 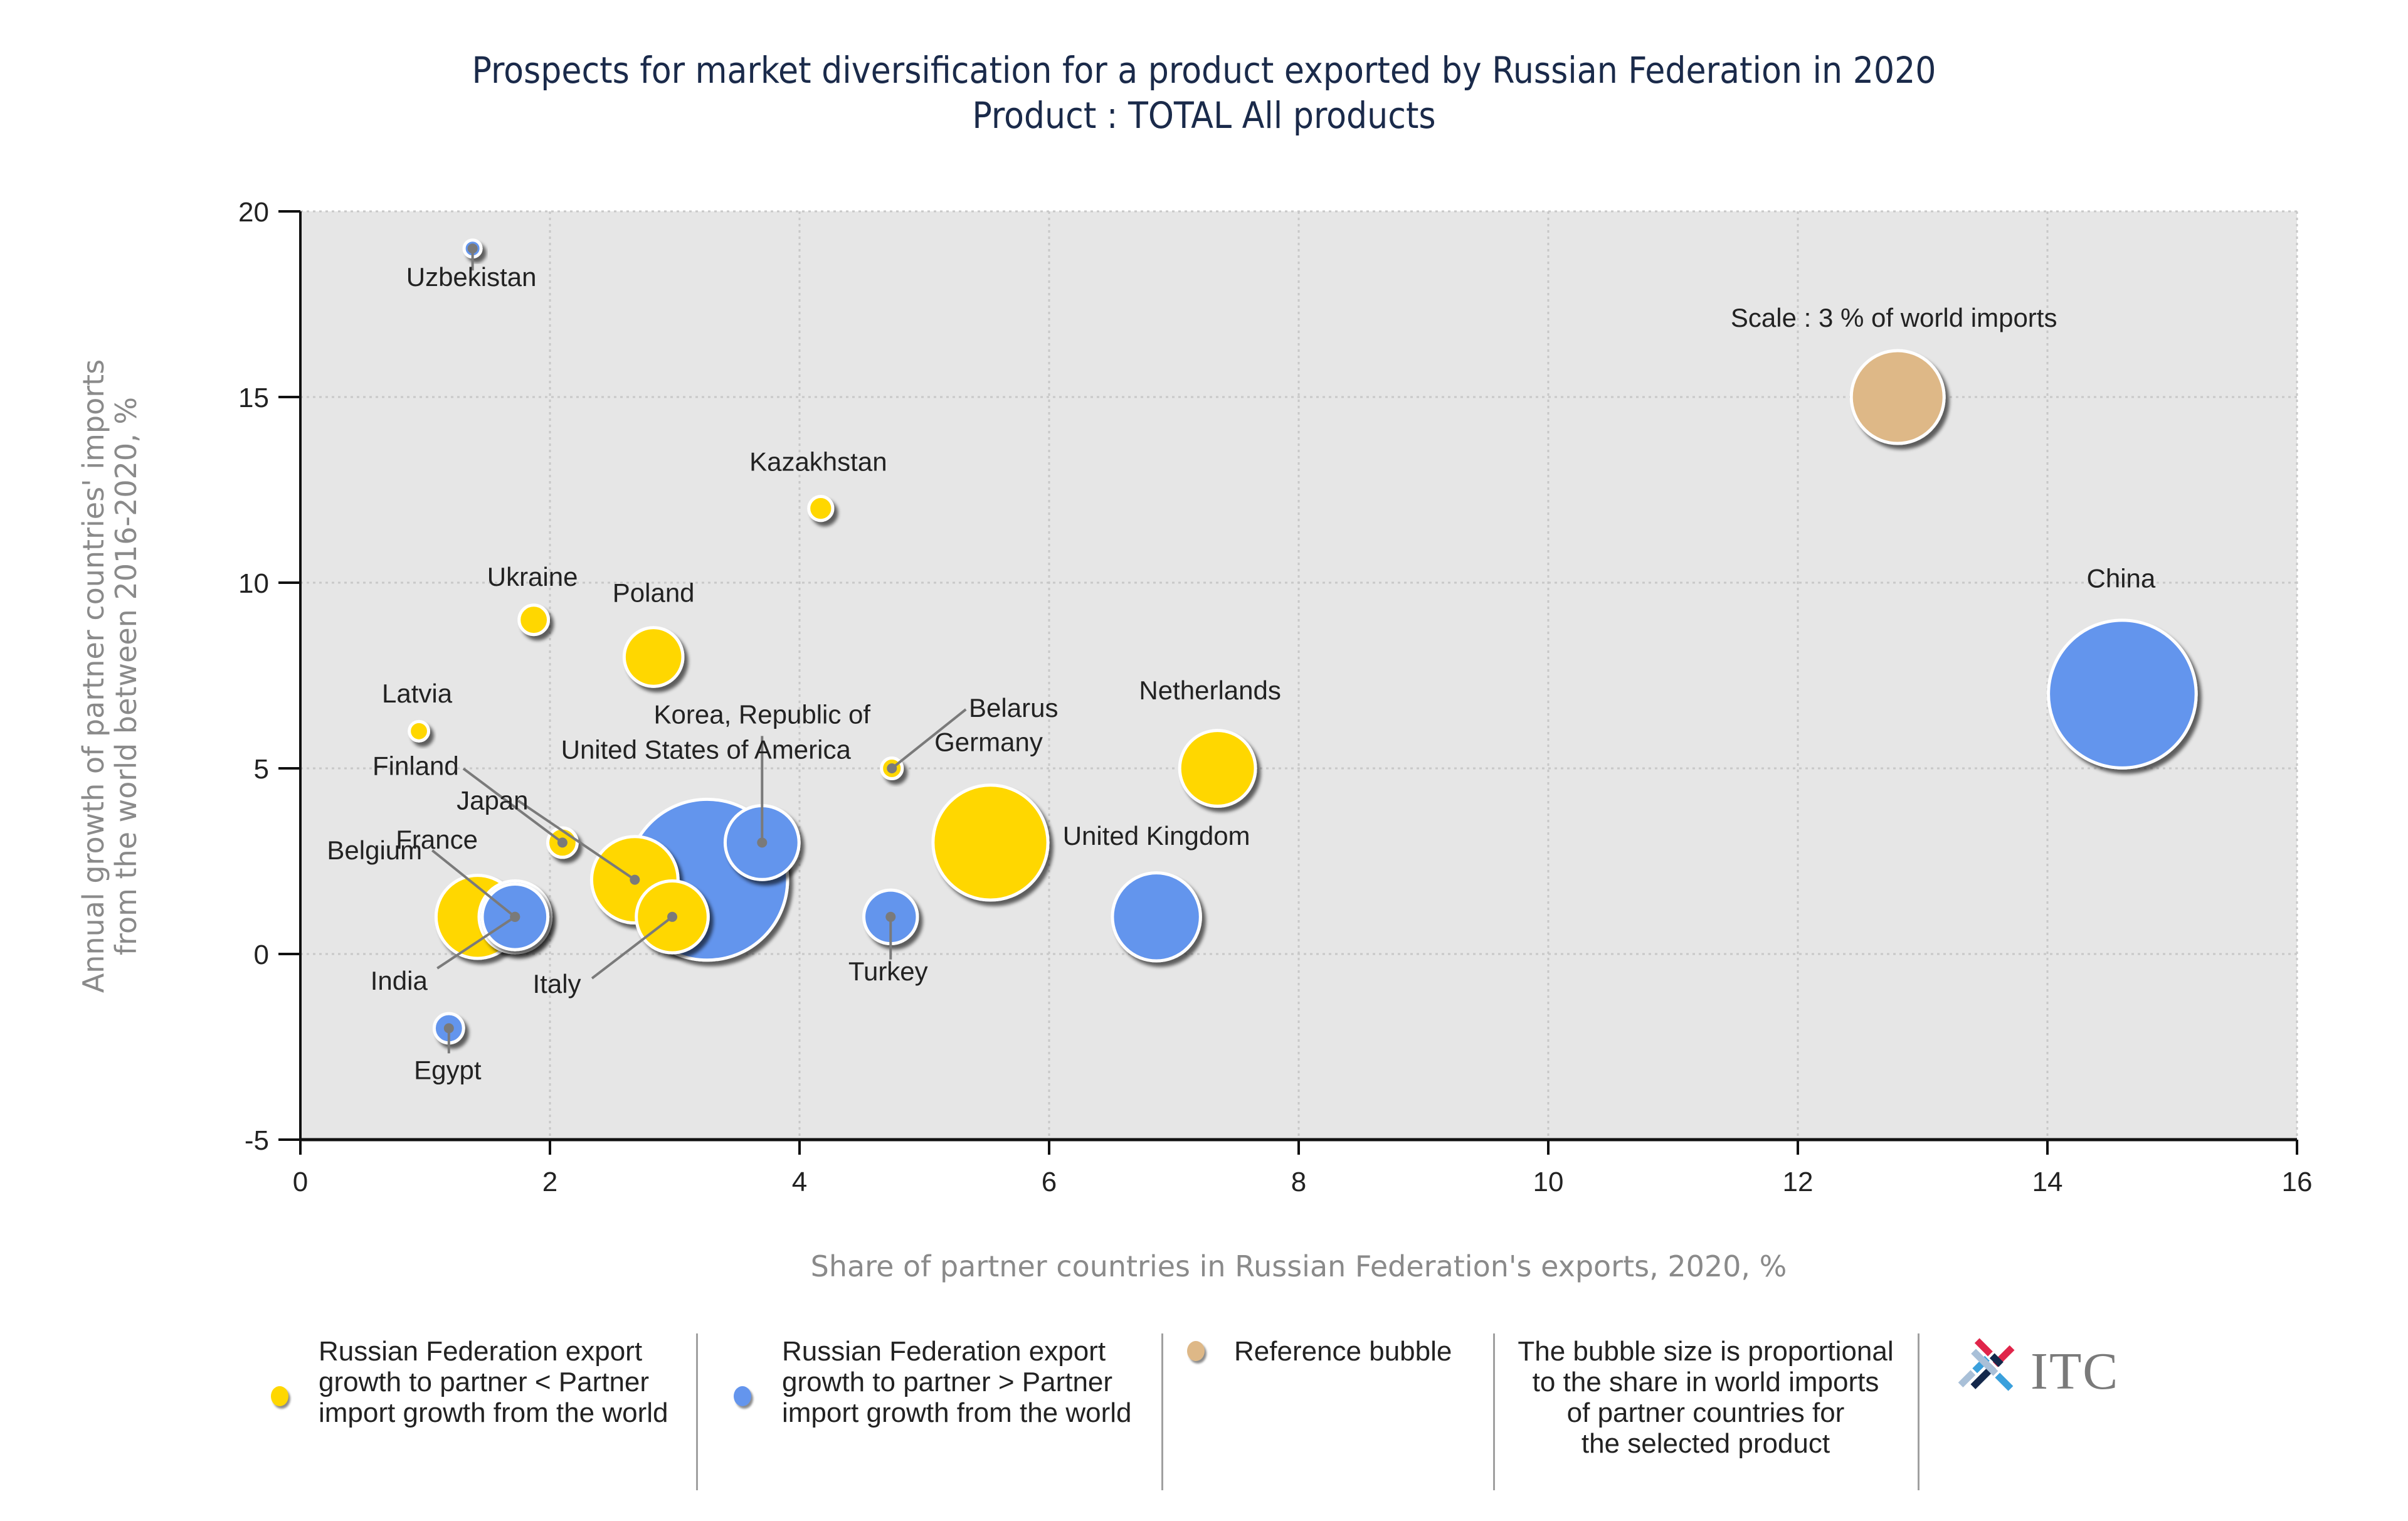 What do you see at coordinates (635, 879) in the screenshot?
I see `leader-dot-japan` at bounding box center [635, 879].